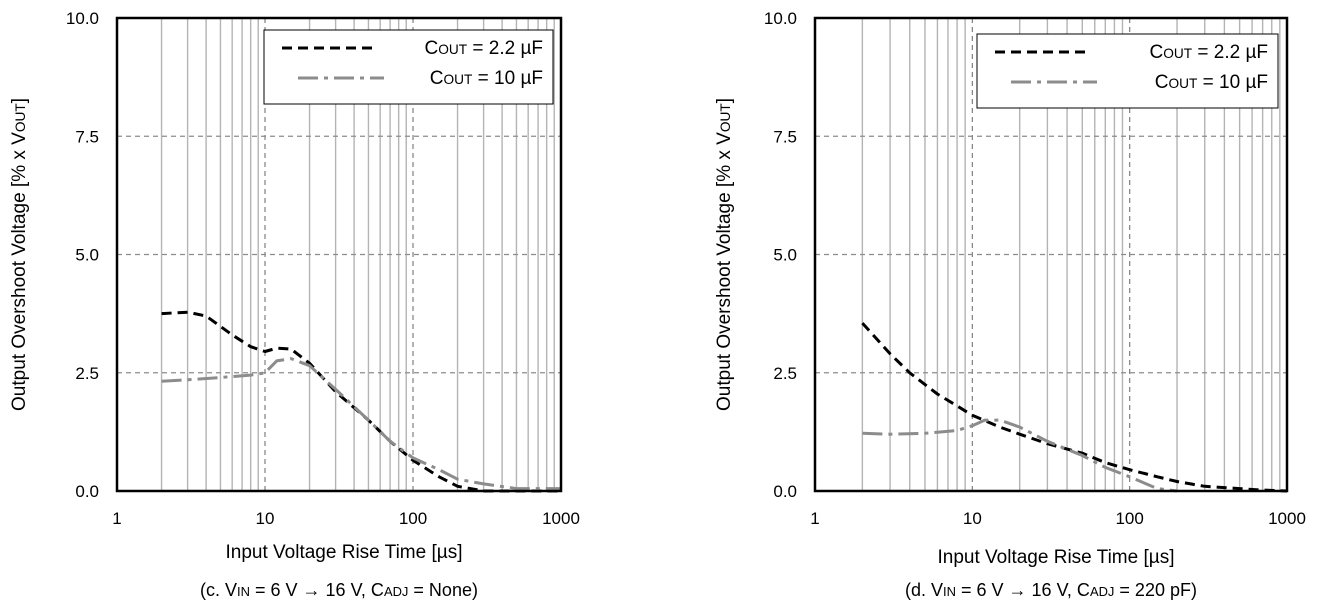 This screenshot has height=608, width=1323. Describe the element at coordinates (218, 590) in the screenshot. I see `caption-part: (c. V` at that location.